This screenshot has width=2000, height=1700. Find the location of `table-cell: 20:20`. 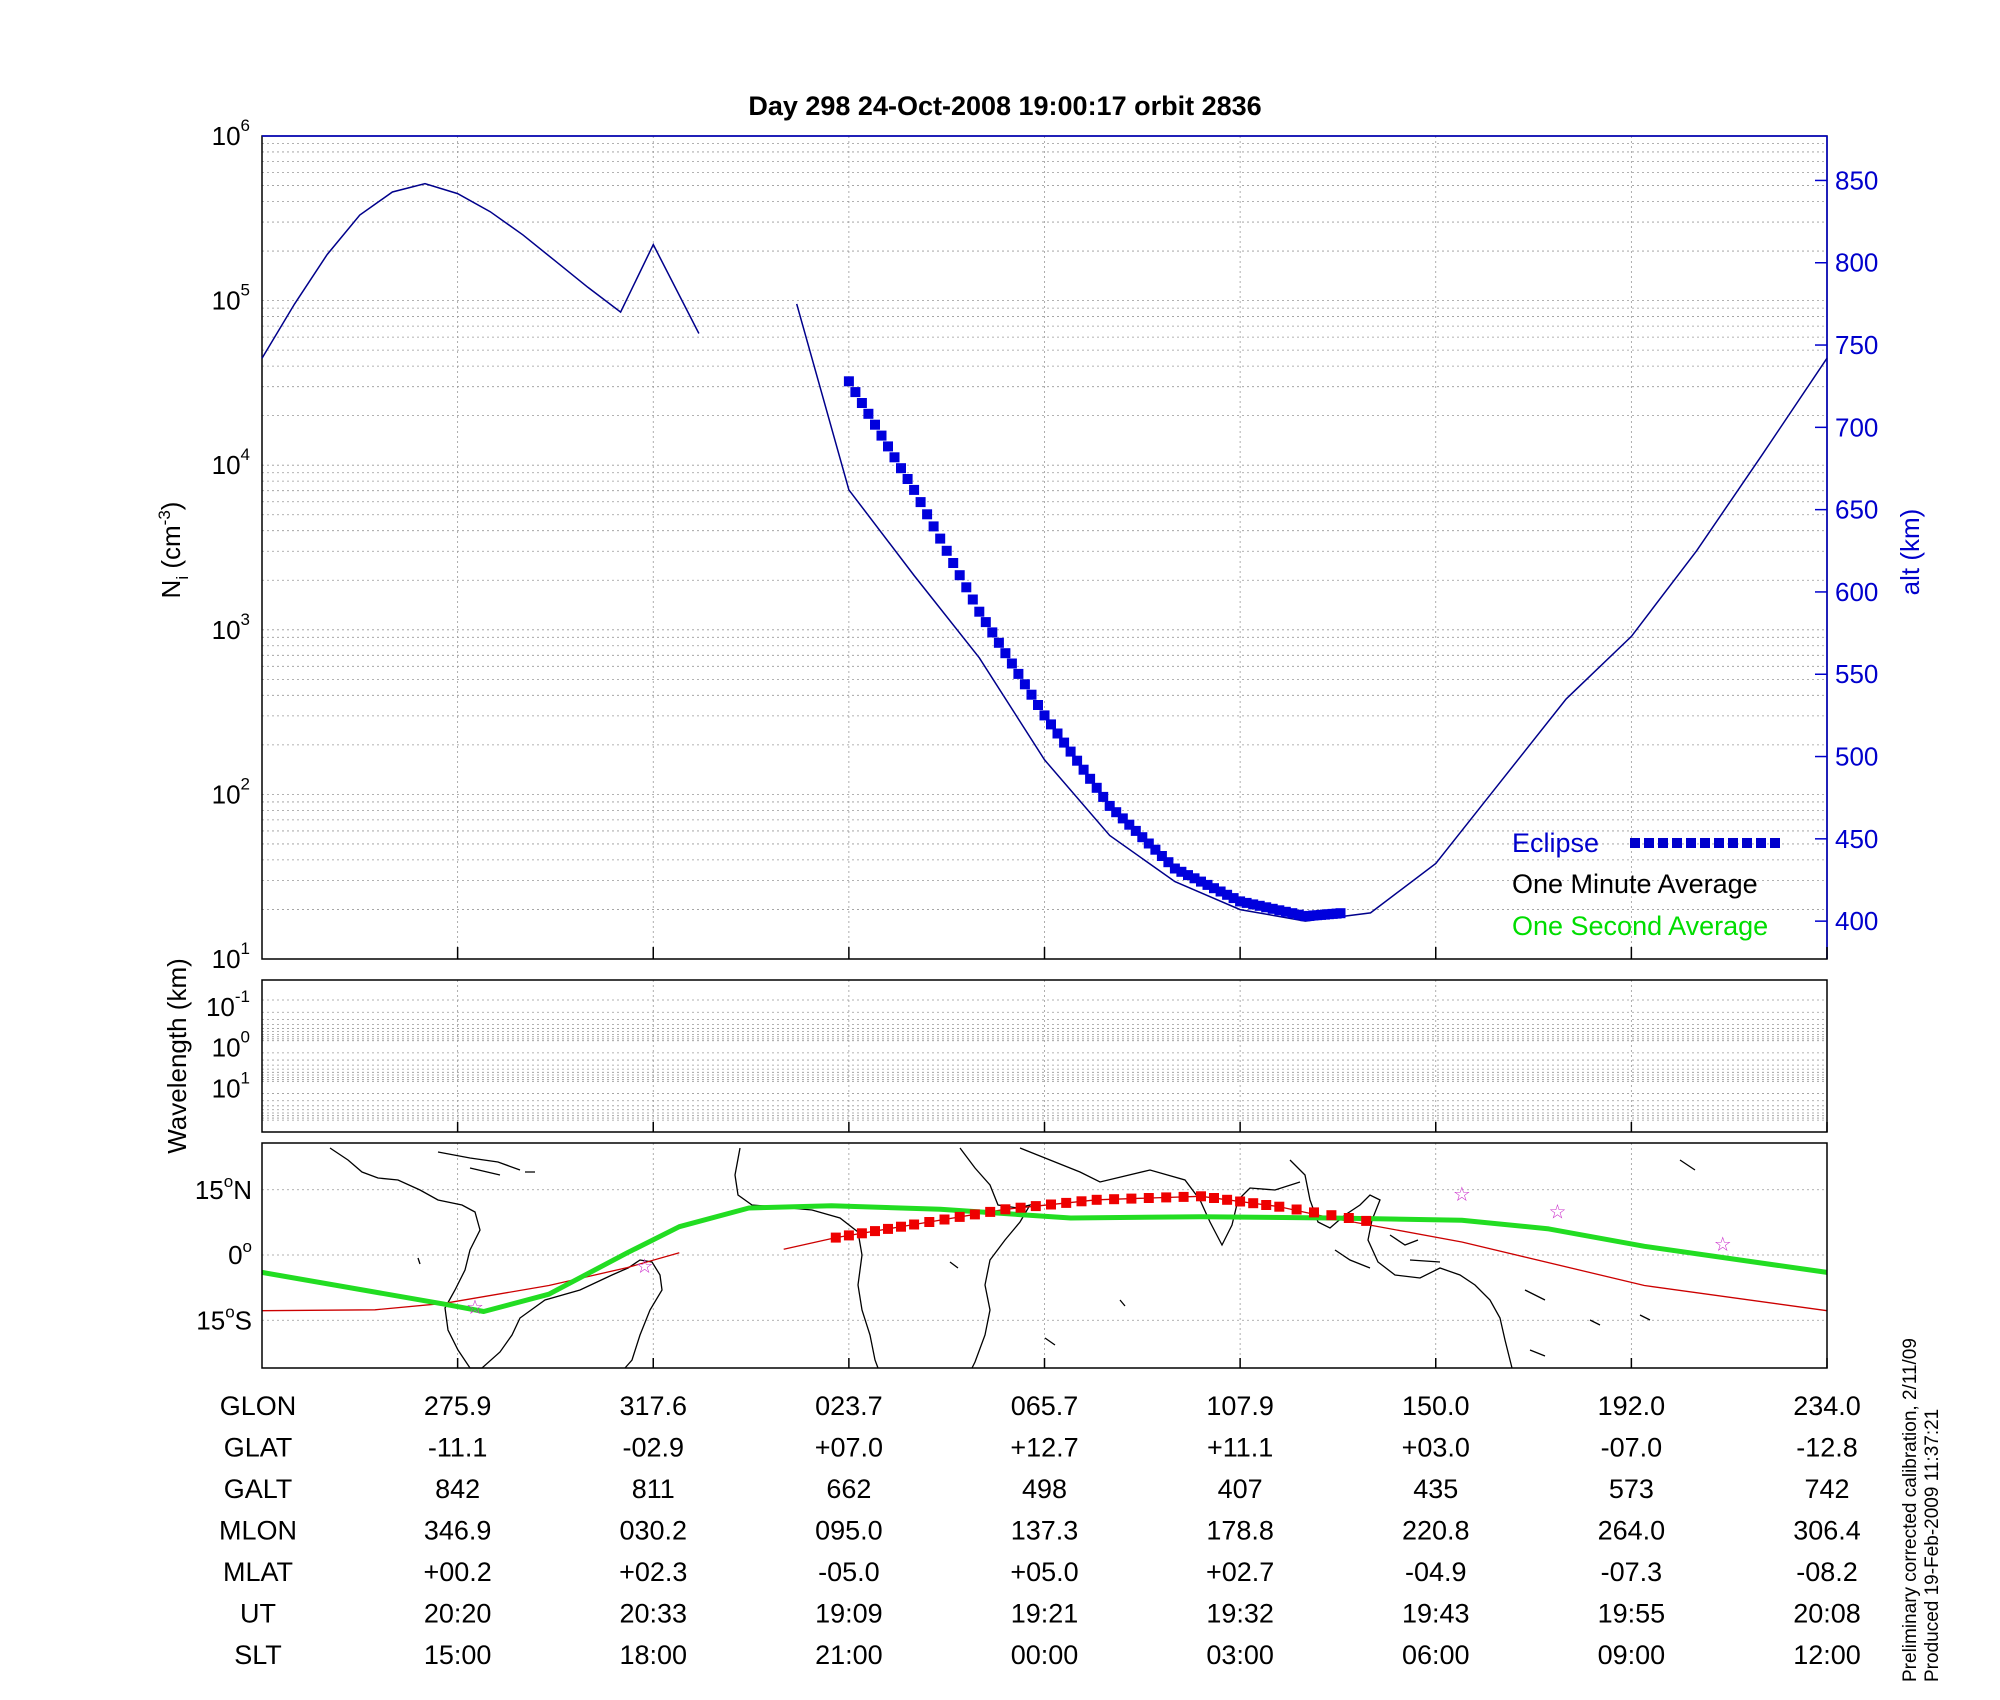

table-cell: 20:20 is located at coordinates (458, 1614).